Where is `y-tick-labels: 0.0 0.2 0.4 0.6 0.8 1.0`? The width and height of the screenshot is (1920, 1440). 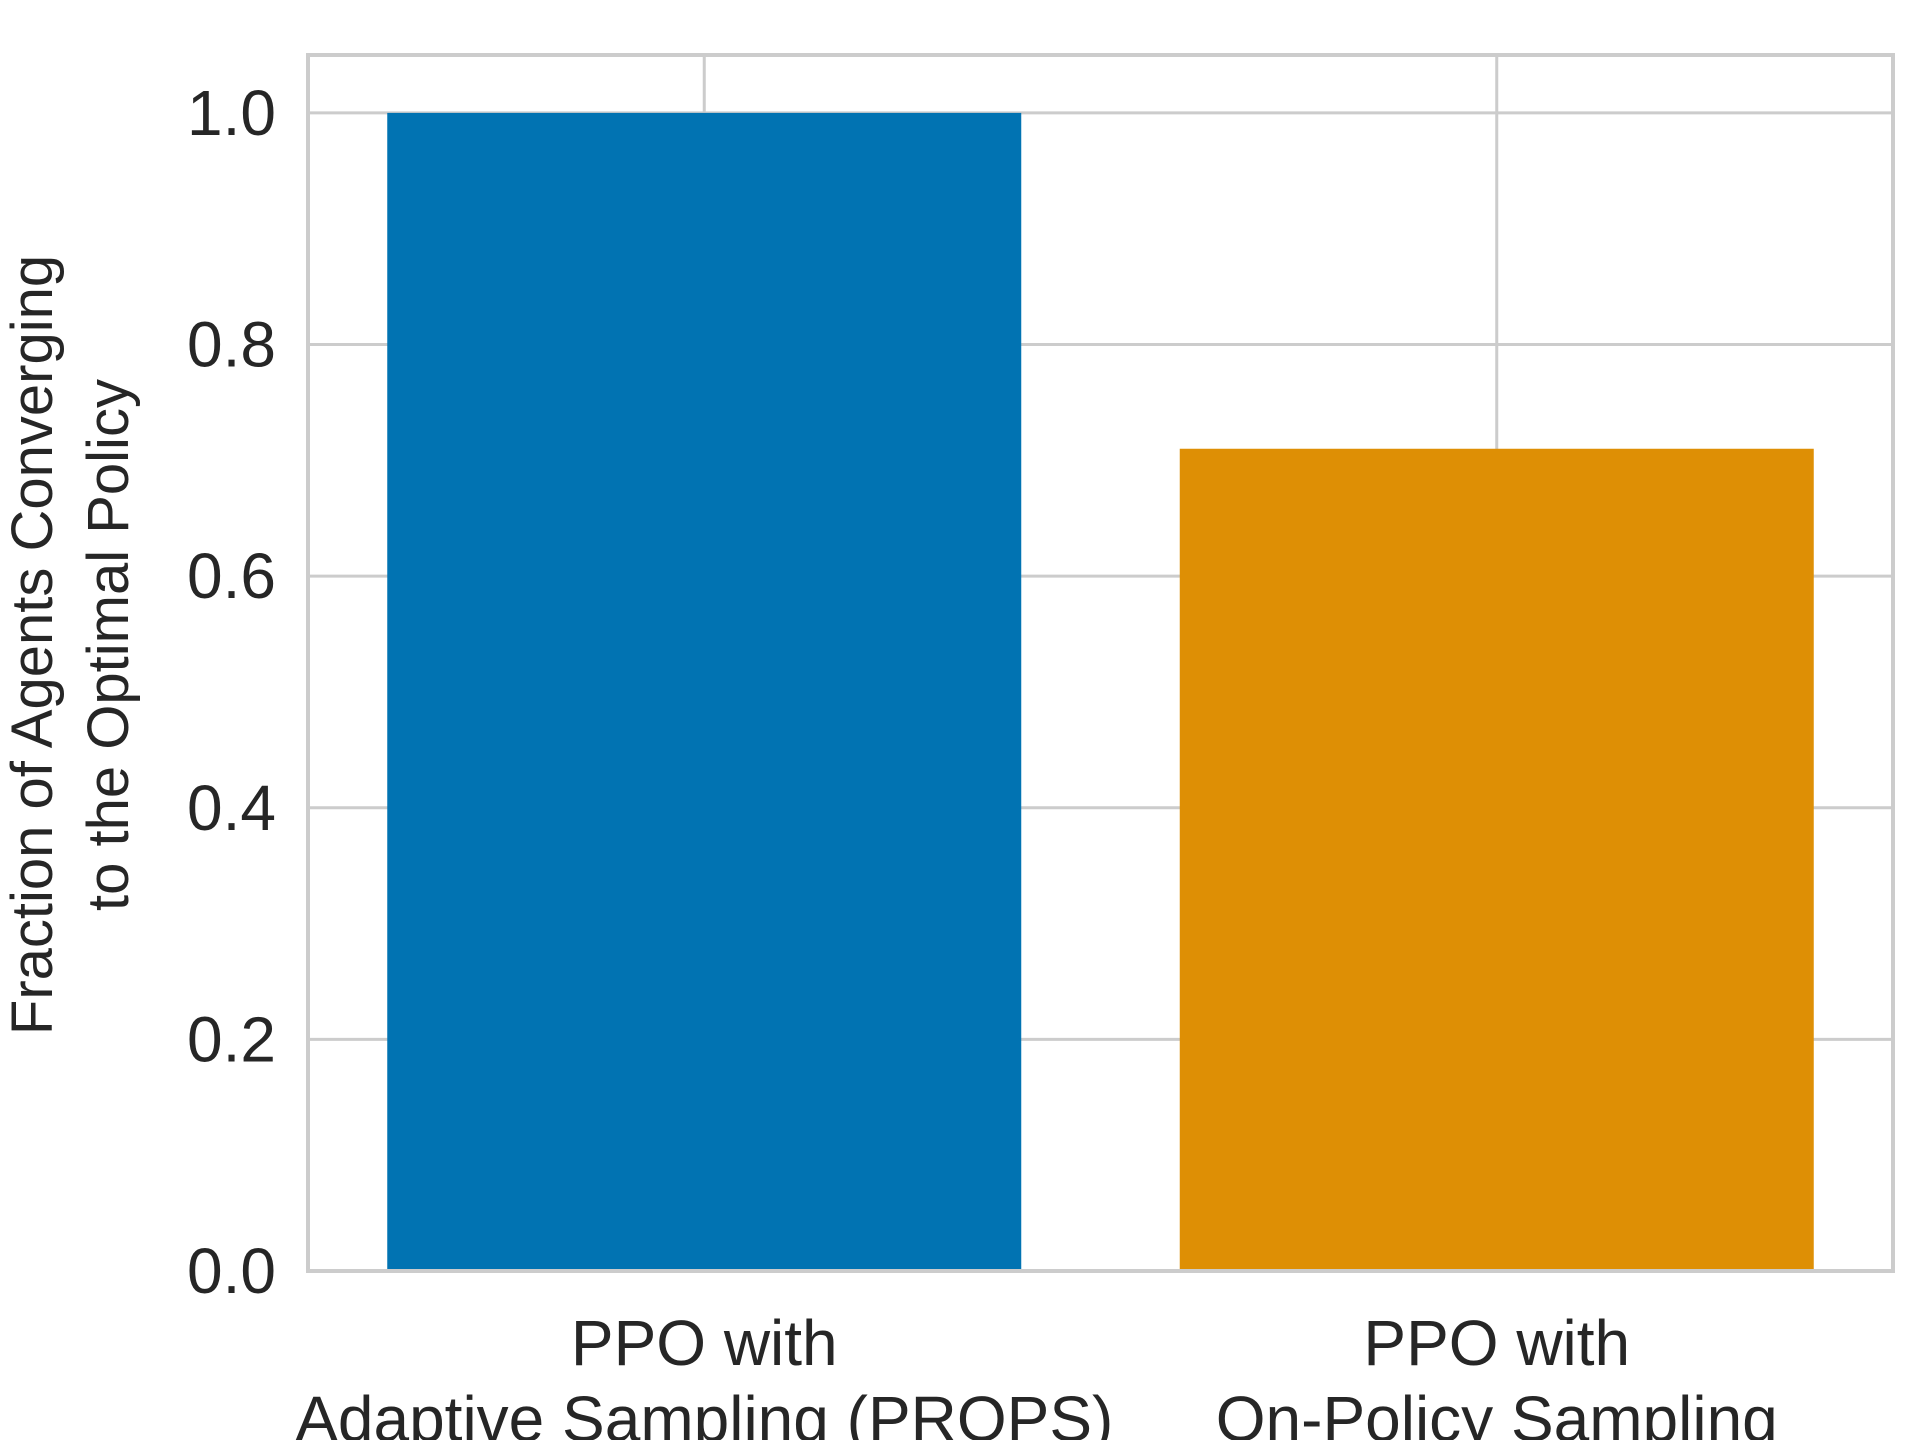 y-tick-labels: 0.0 0.2 0.4 0.6 0.8 1.0 is located at coordinates (231, 692).